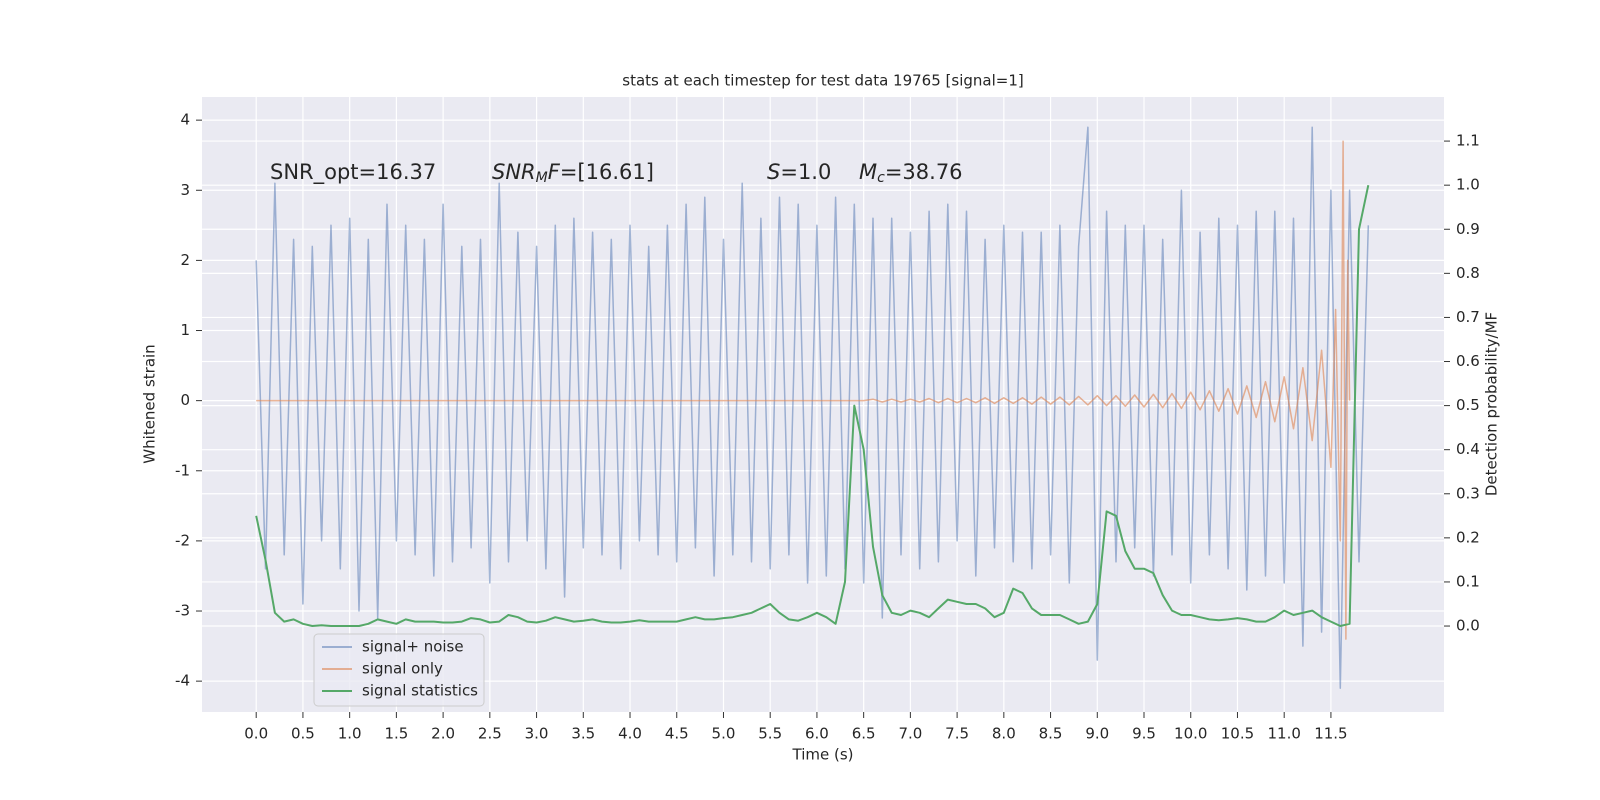 This screenshot has width=1600, height=800. I want to click on annotation-part: =[16.61], so click(607, 172).